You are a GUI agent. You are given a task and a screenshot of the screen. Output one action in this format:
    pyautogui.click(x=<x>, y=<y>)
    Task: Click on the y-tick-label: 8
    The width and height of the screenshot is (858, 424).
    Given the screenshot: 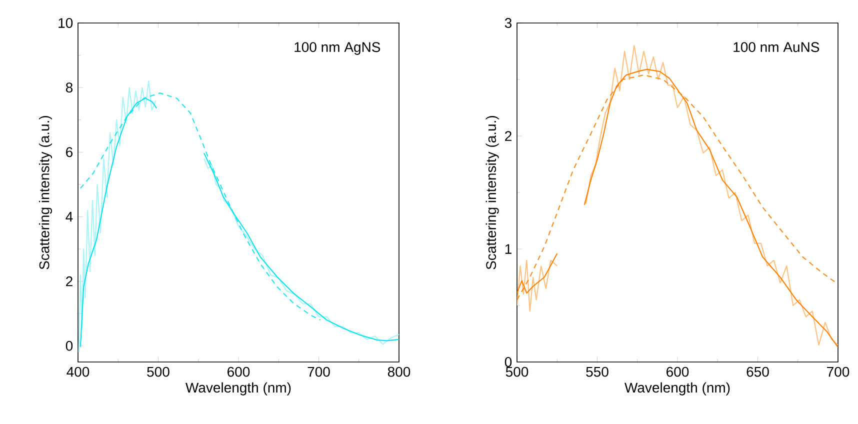 What is the action you would take?
    pyautogui.click(x=69, y=87)
    